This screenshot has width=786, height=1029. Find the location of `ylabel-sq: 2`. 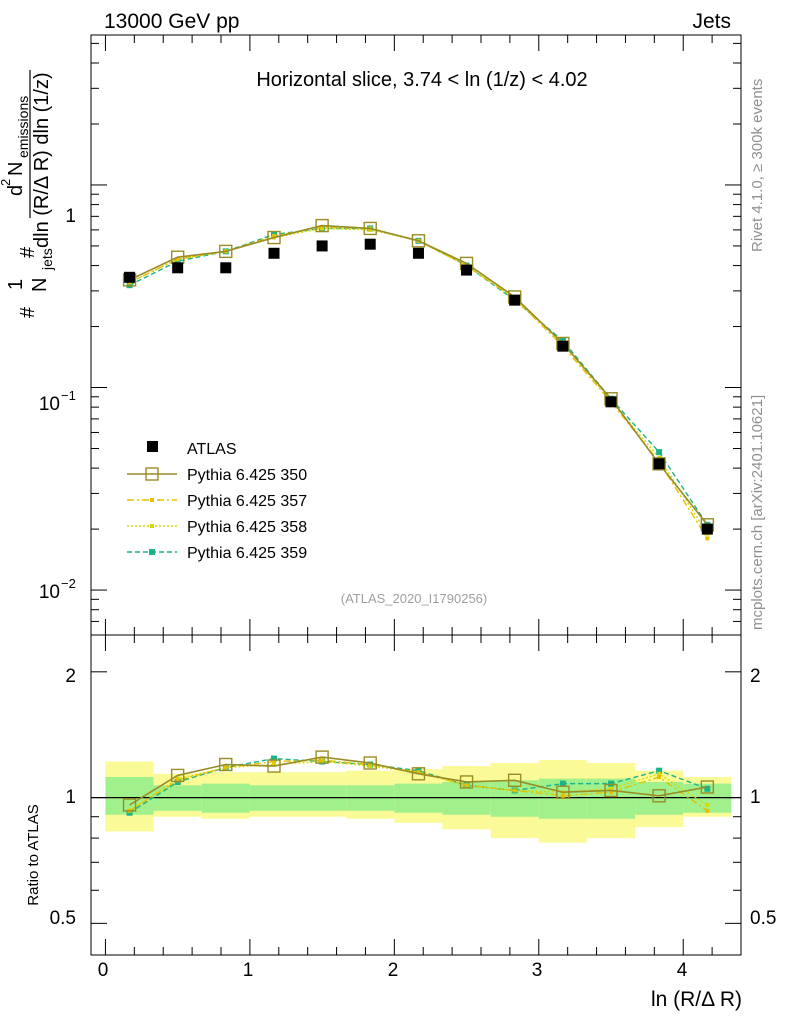

ylabel-sq: 2 is located at coordinates (6, 182).